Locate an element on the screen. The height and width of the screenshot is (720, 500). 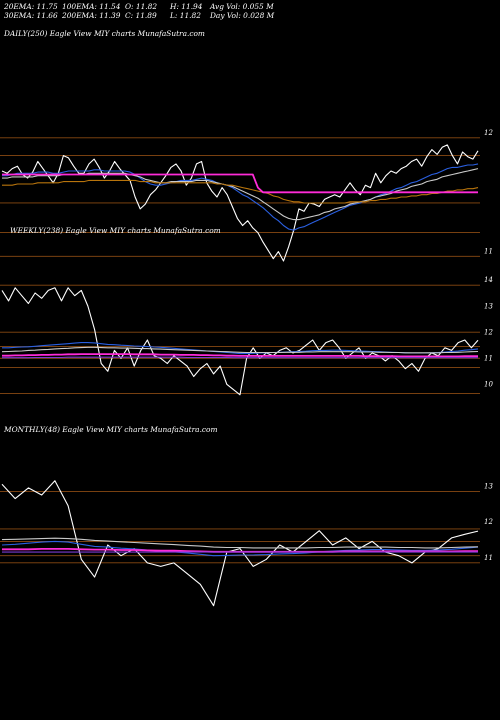
monthly-tick-label-11: 11 is located at coordinates (488, 558).